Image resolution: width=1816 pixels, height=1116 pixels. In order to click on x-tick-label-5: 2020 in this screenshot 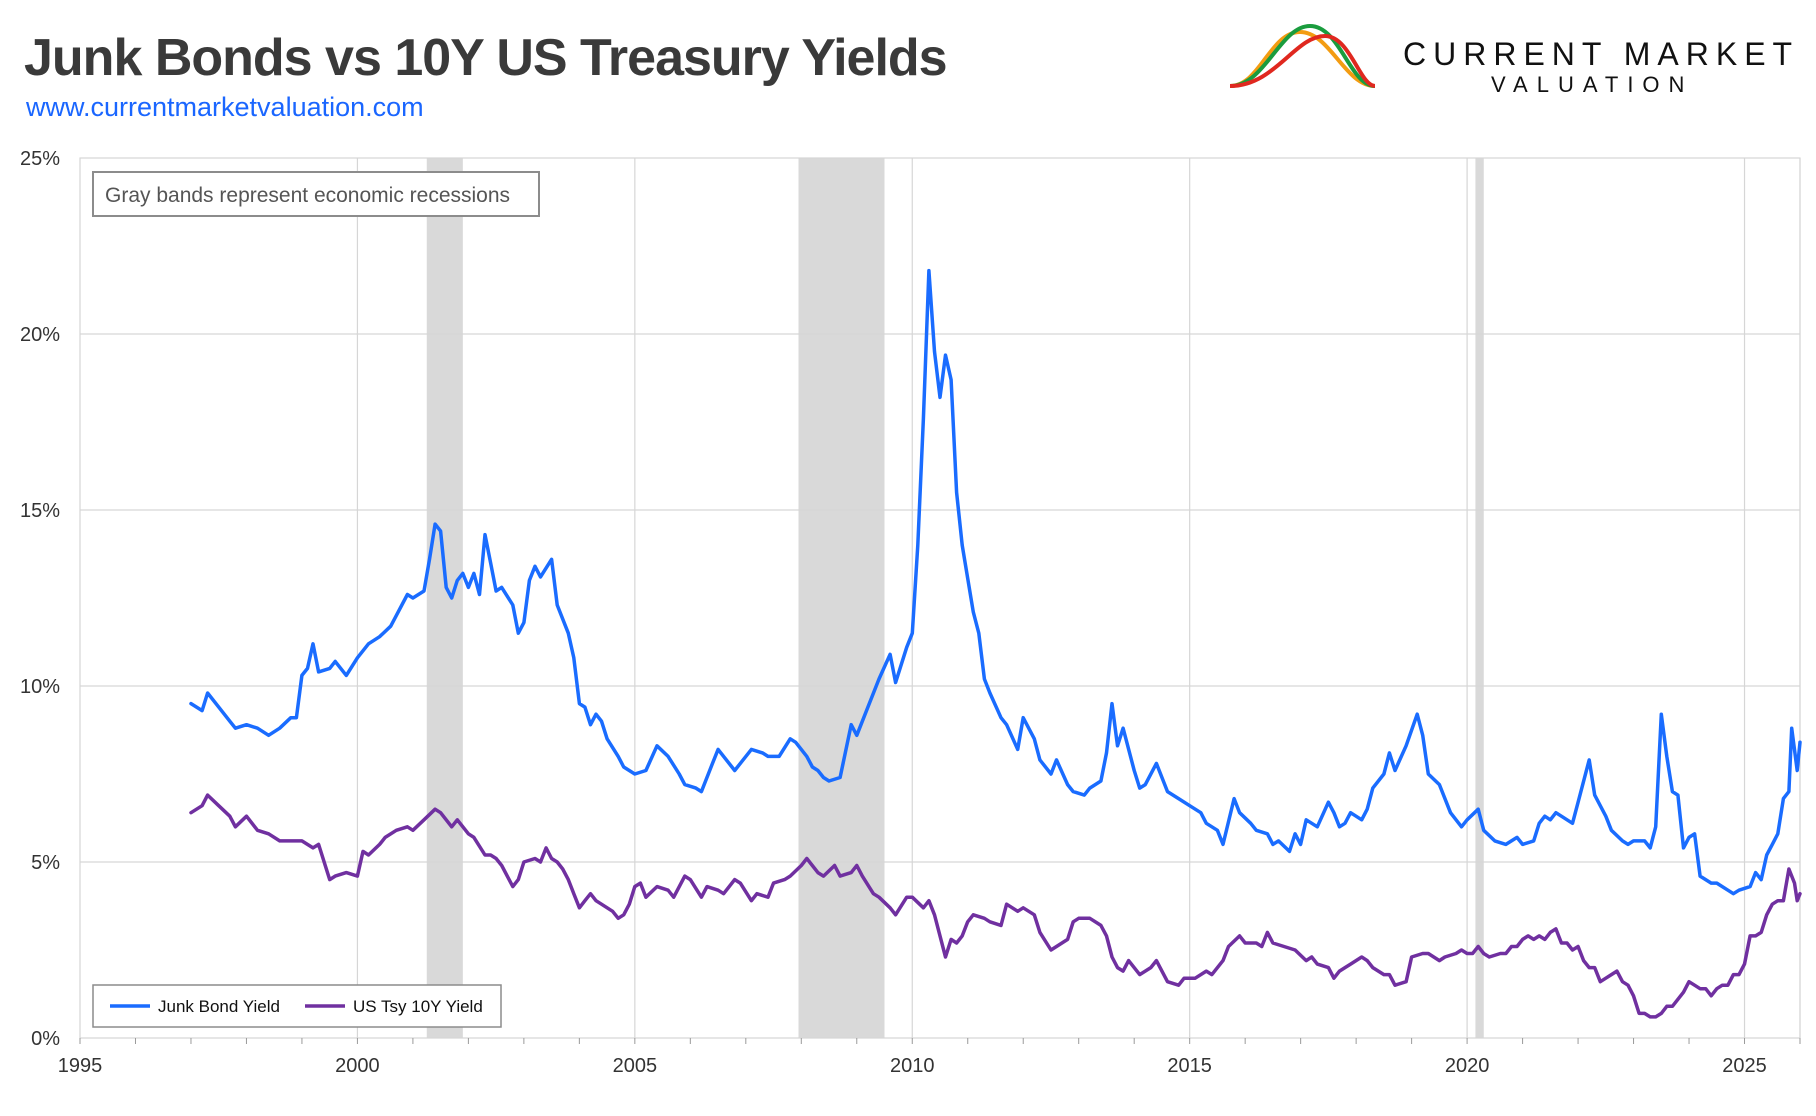, I will do `click(1467, 1066)`.